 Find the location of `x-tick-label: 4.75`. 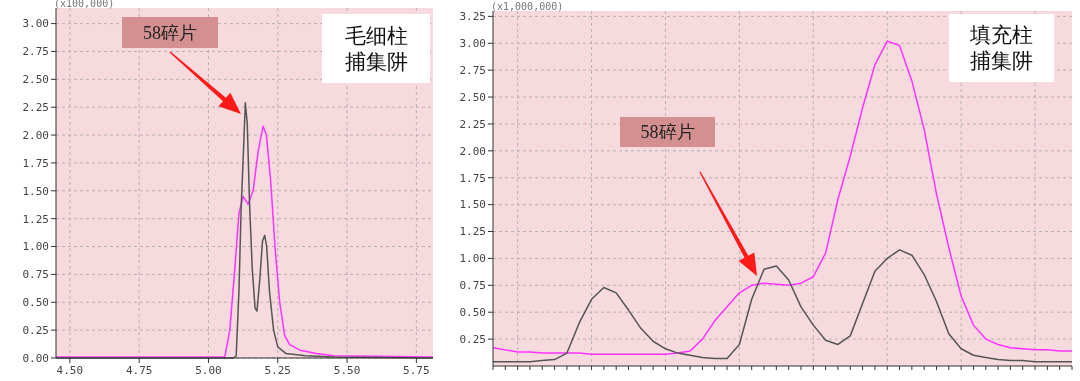

x-tick-label: 4.75 is located at coordinates (139, 370).